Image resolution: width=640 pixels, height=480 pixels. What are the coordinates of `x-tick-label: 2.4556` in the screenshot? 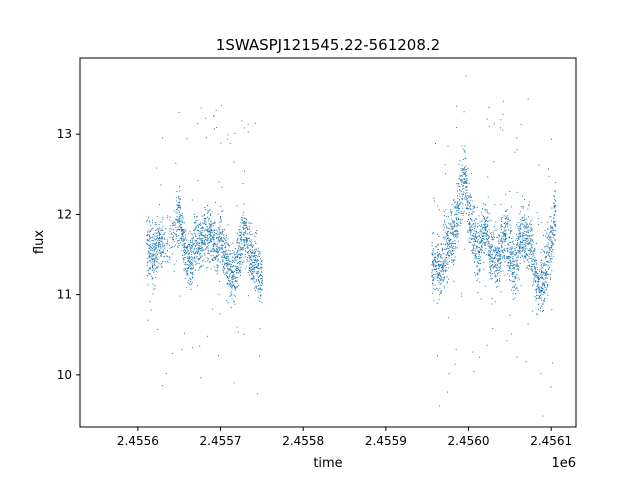 It's located at (138, 441).